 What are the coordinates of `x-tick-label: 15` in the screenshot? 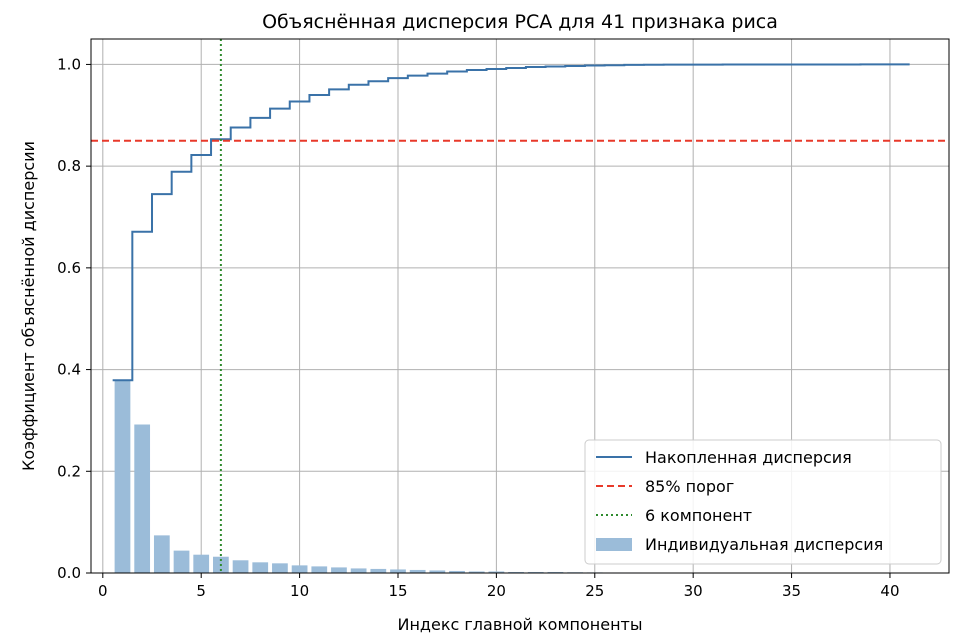 It's located at (397, 591).